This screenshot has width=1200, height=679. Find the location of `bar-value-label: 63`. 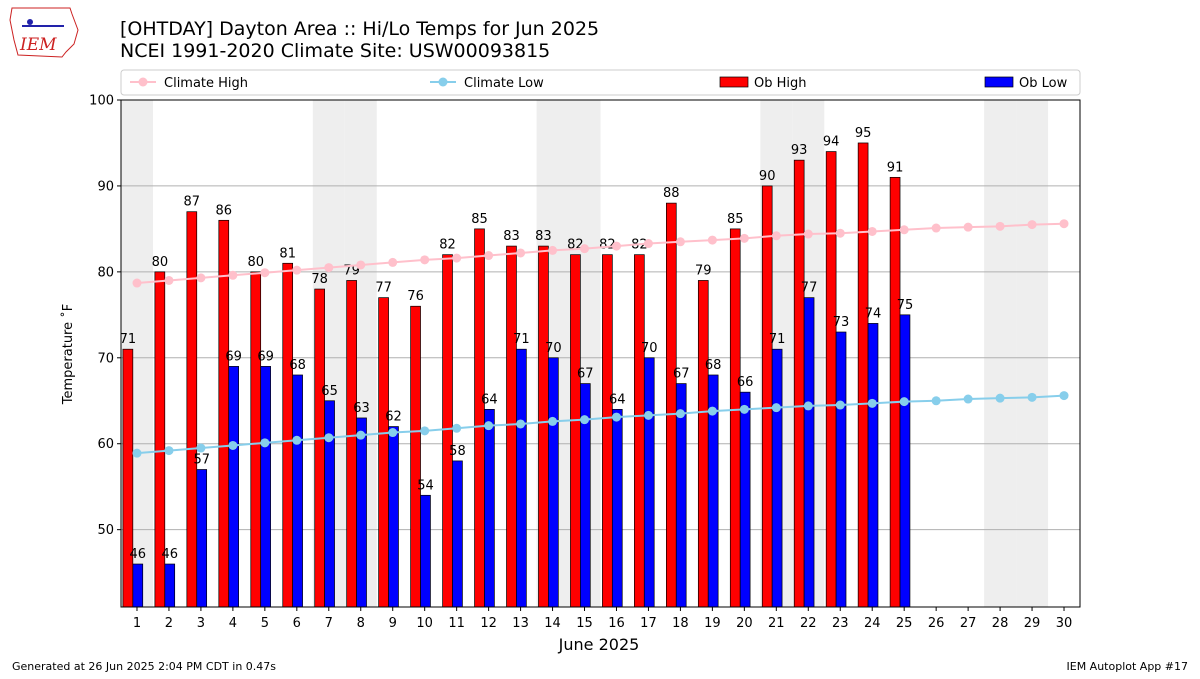

bar-value-label: 63 is located at coordinates (361, 408).